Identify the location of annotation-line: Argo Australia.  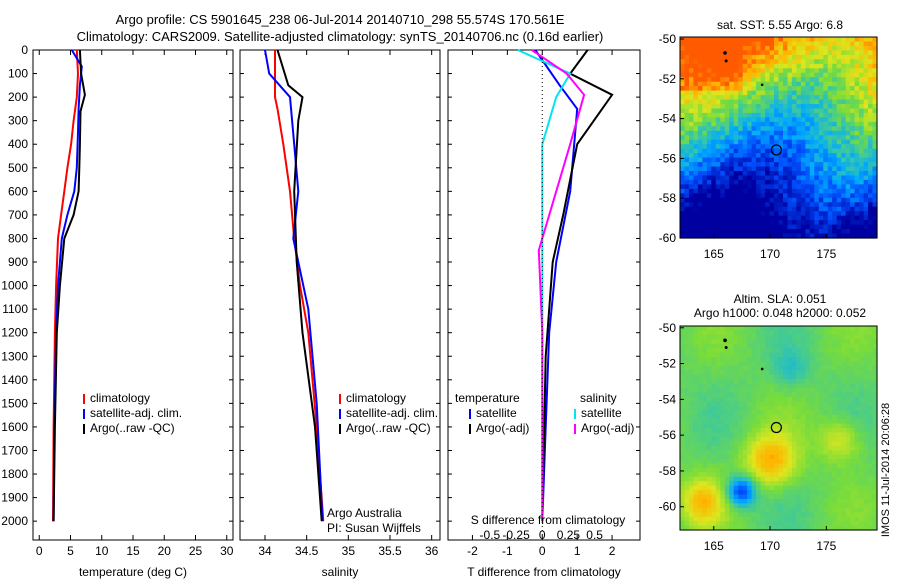
(364, 513).